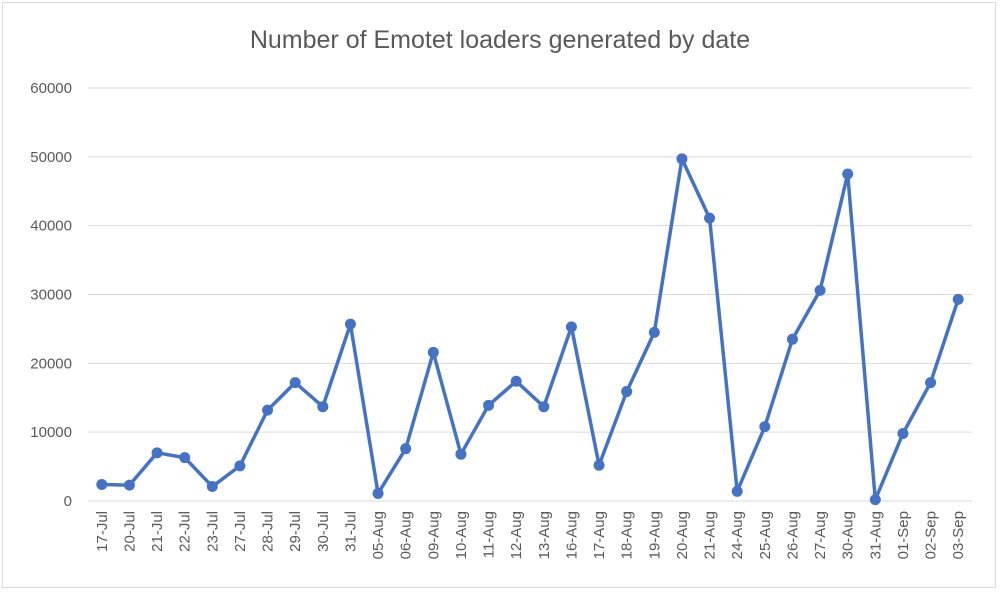 The height and width of the screenshot is (592, 1000). What do you see at coordinates (599, 535) in the screenshot?
I see `x-tick-label: 17-Aug` at bounding box center [599, 535].